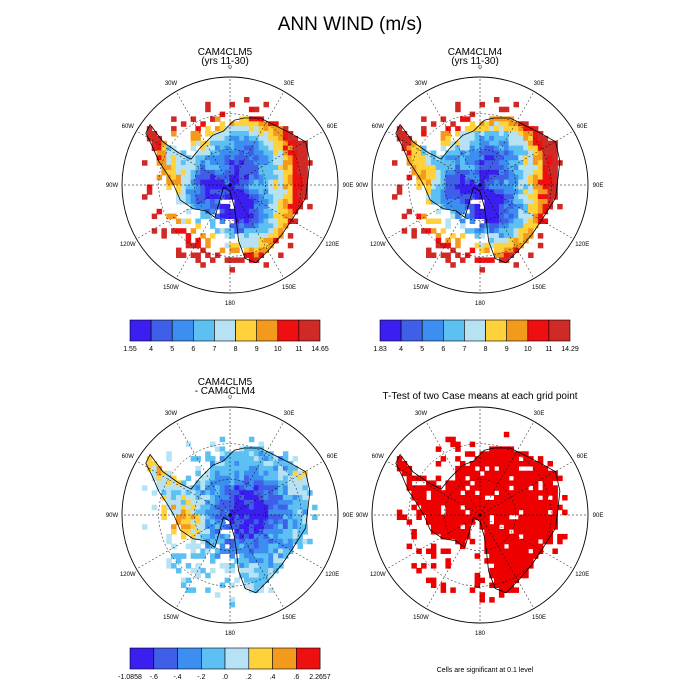 The image size is (700, 700). What do you see at coordinates (480, 68) in the screenshot?
I see `longitude-label: 0` at bounding box center [480, 68].